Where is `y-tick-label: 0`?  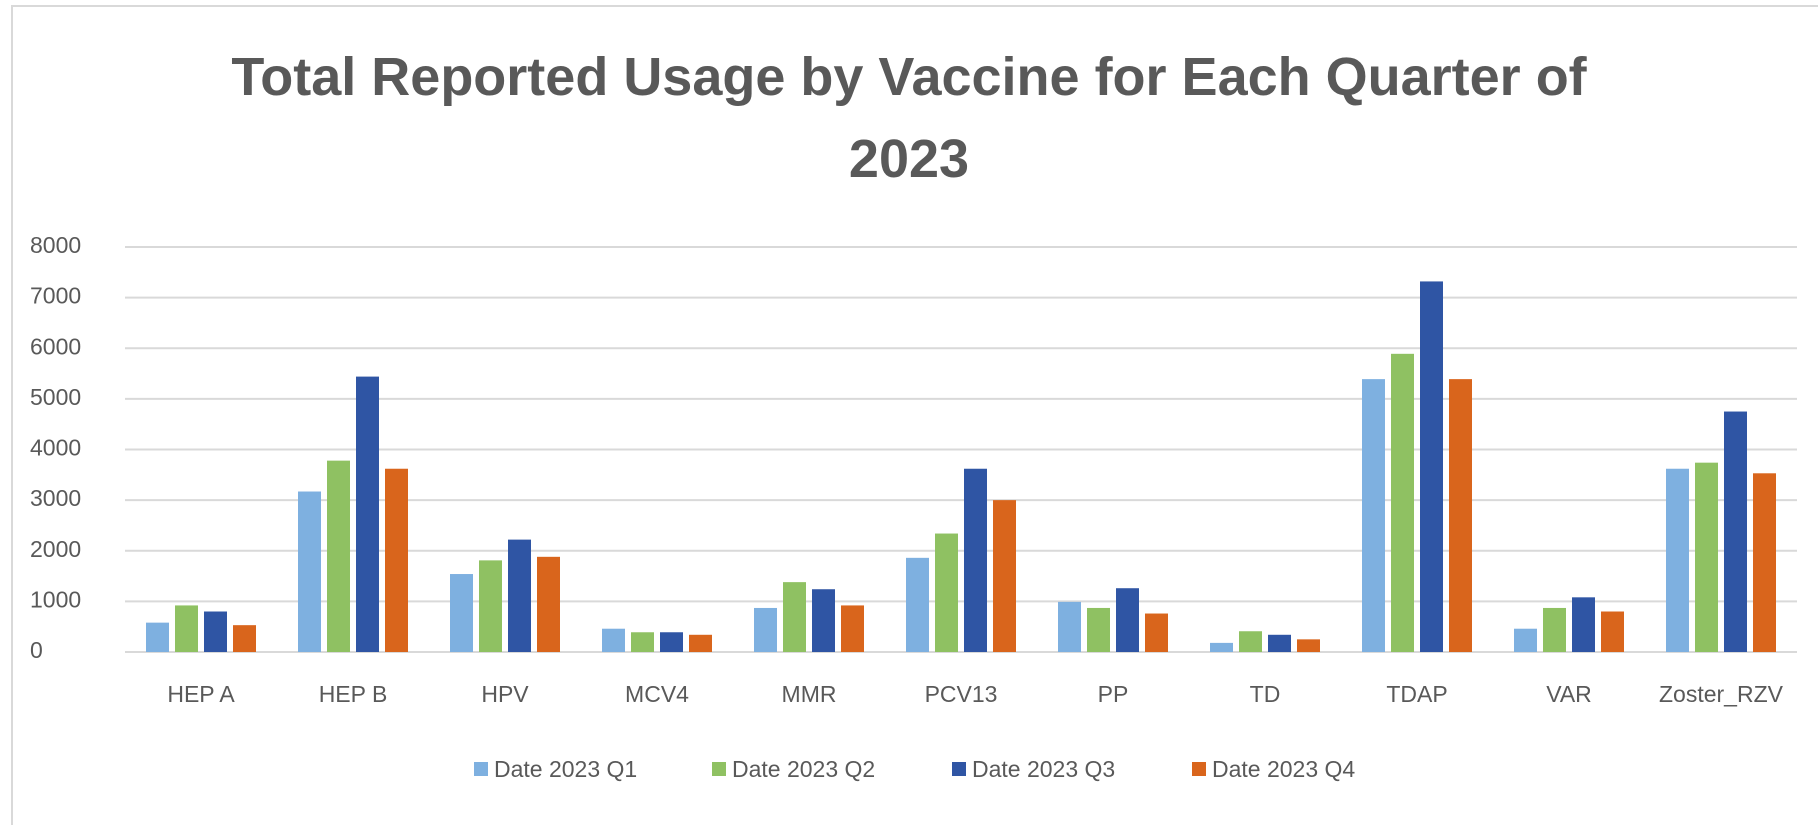 y-tick-label: 0 is located at coordinates (36, 650).